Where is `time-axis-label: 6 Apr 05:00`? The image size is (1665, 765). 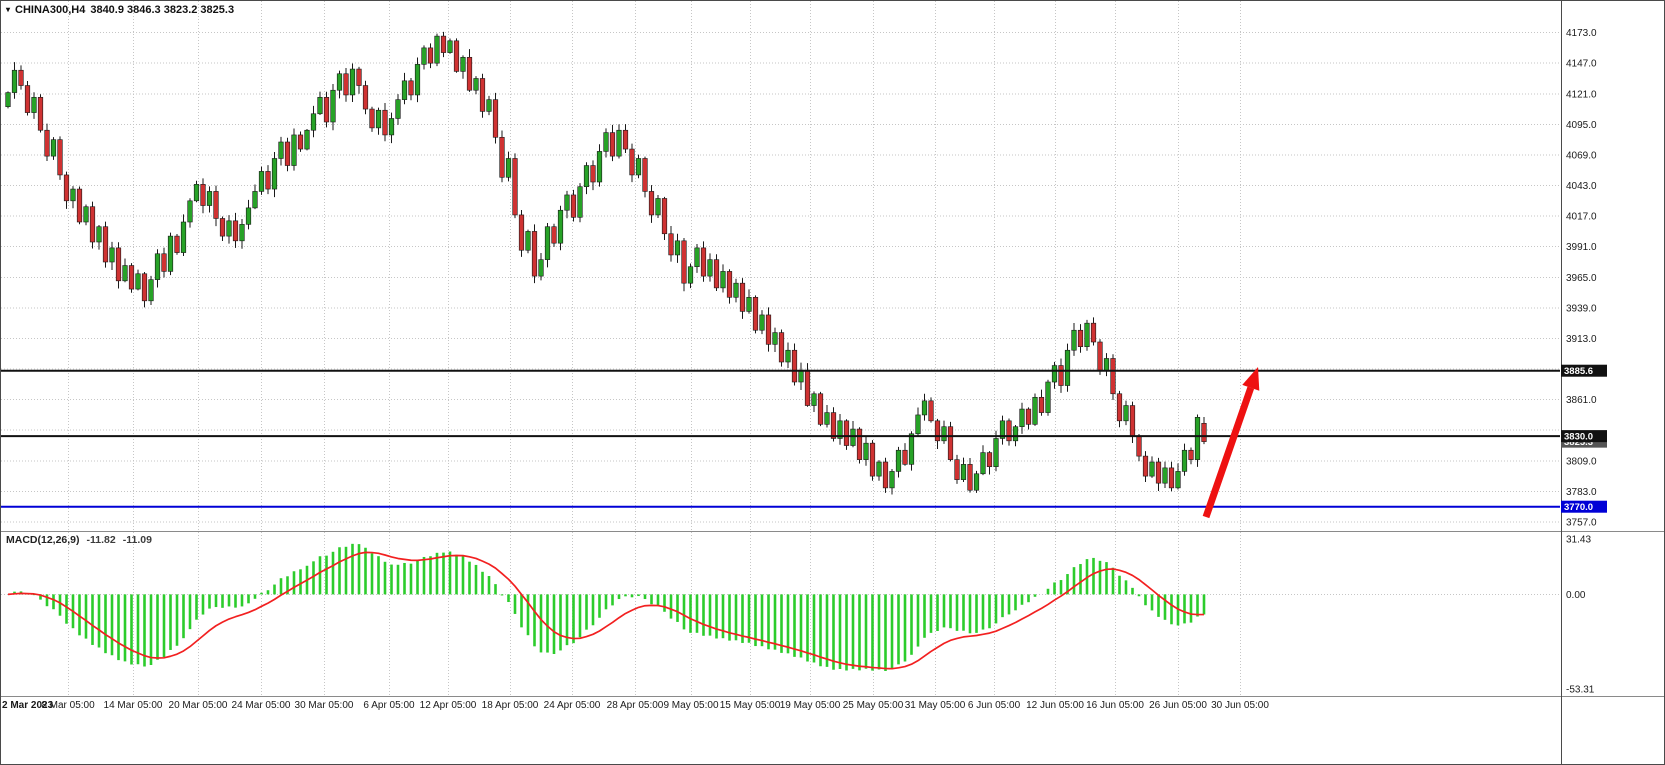
time-axis-label: 6 Apr 05:00 is located at coordinates (389, 705).